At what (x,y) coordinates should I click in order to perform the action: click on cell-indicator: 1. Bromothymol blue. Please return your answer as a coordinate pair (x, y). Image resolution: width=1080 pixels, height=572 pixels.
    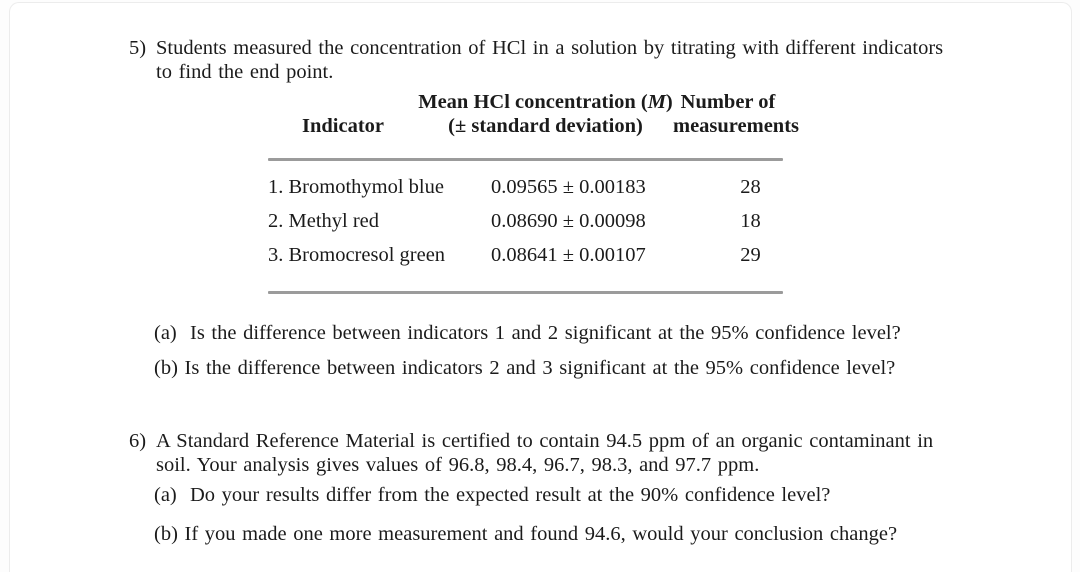
    Looking at the image, I should click on (356, 187).